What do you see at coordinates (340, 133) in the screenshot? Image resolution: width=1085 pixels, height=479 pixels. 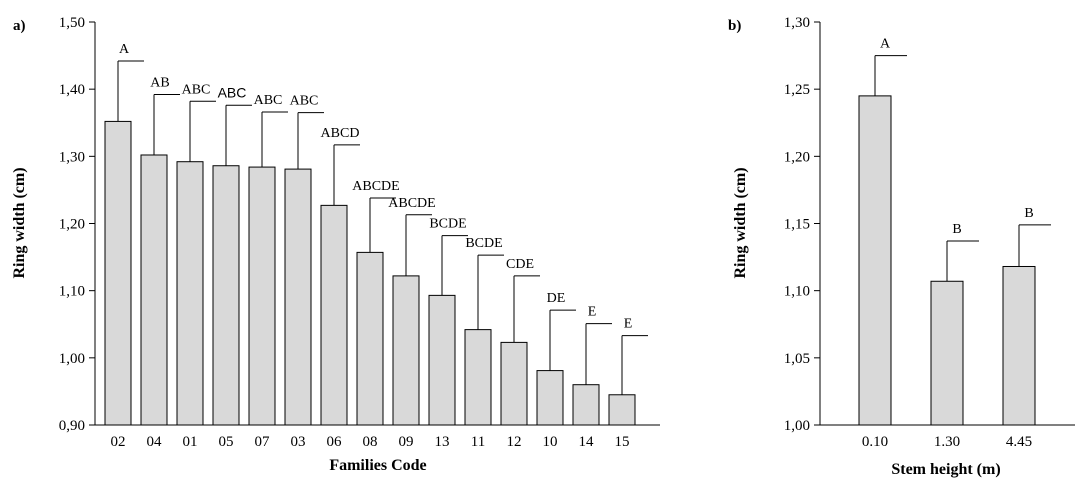 I see `group-letter: ABCD` at bounding box center [340, 133].